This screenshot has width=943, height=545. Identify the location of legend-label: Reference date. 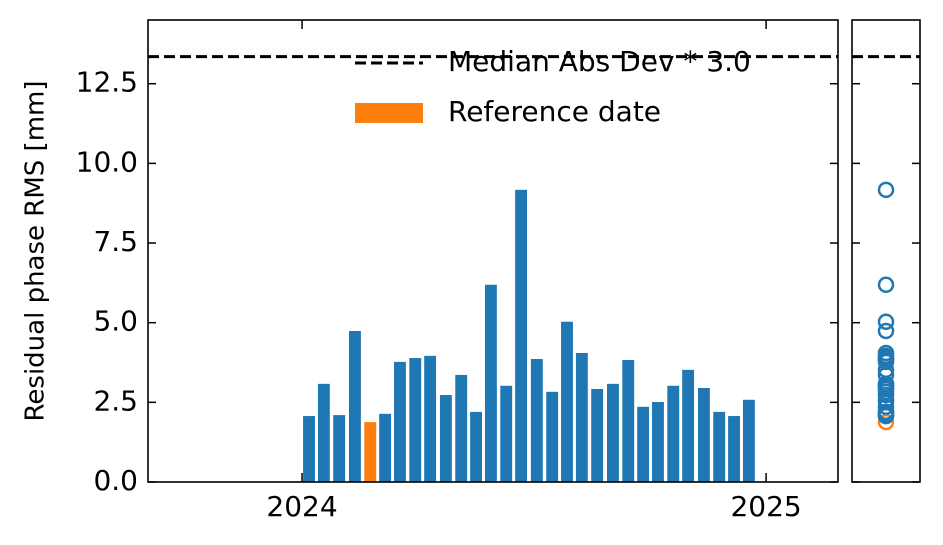
(554, 111).